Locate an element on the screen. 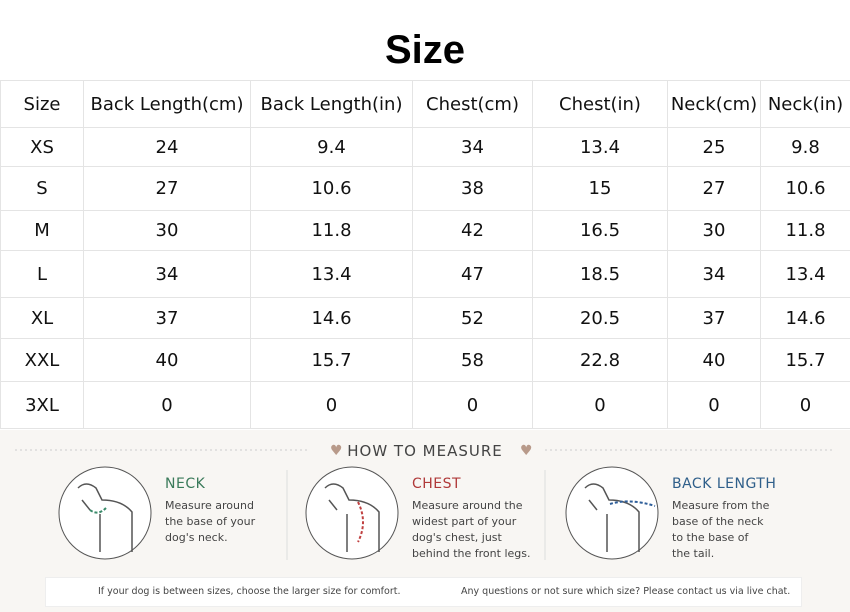  cell: 9.4 is located at coordinates (331, 147).